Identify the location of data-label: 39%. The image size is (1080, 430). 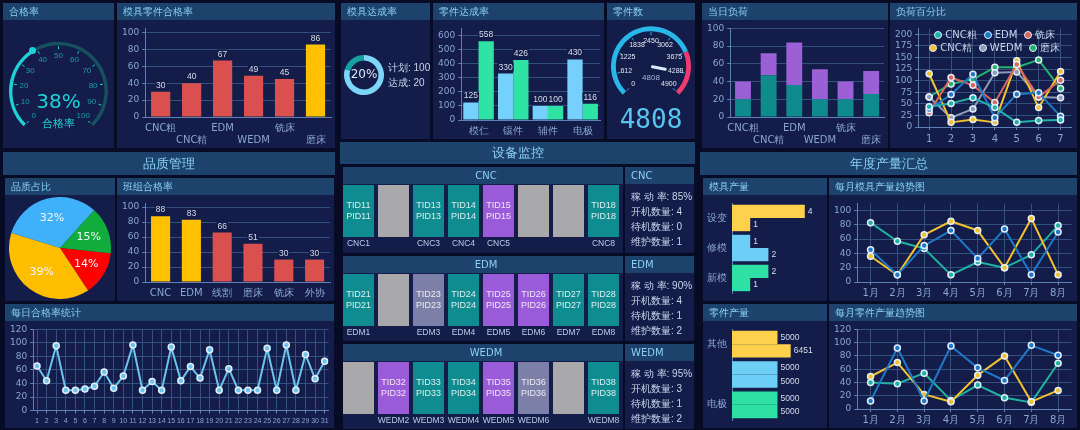
(41, 272).